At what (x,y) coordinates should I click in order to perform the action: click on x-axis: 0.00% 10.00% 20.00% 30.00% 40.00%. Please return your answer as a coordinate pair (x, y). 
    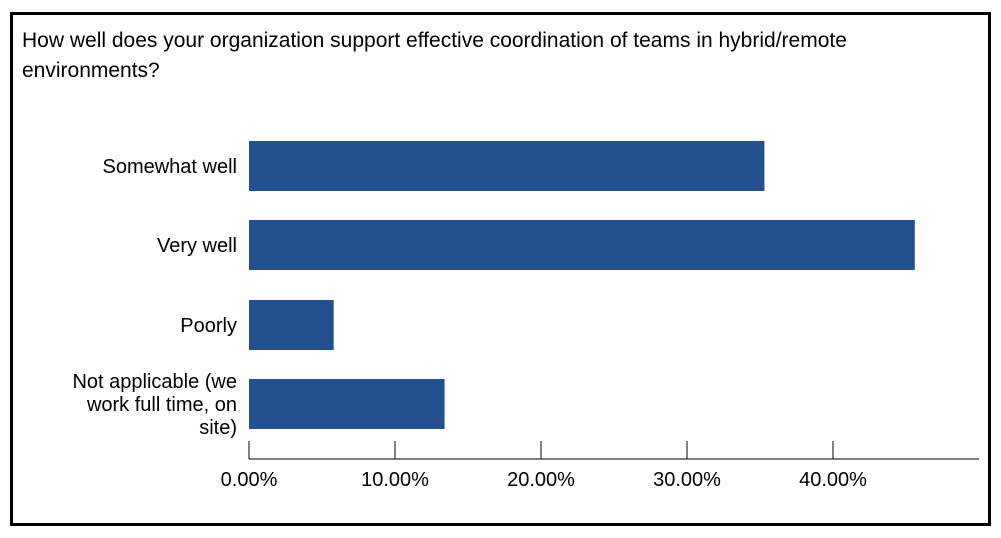
    Looking at the image, I should click on (600, 466).